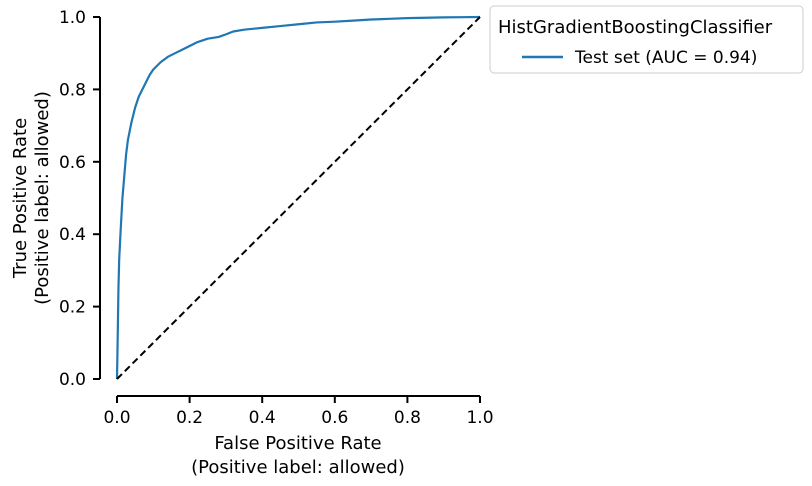 The image size is (812, 486). What do you see at coordinates (479, 418) in the screenshot?
I see `x-tick-label: 1.0` at bounding box center [479, 418].